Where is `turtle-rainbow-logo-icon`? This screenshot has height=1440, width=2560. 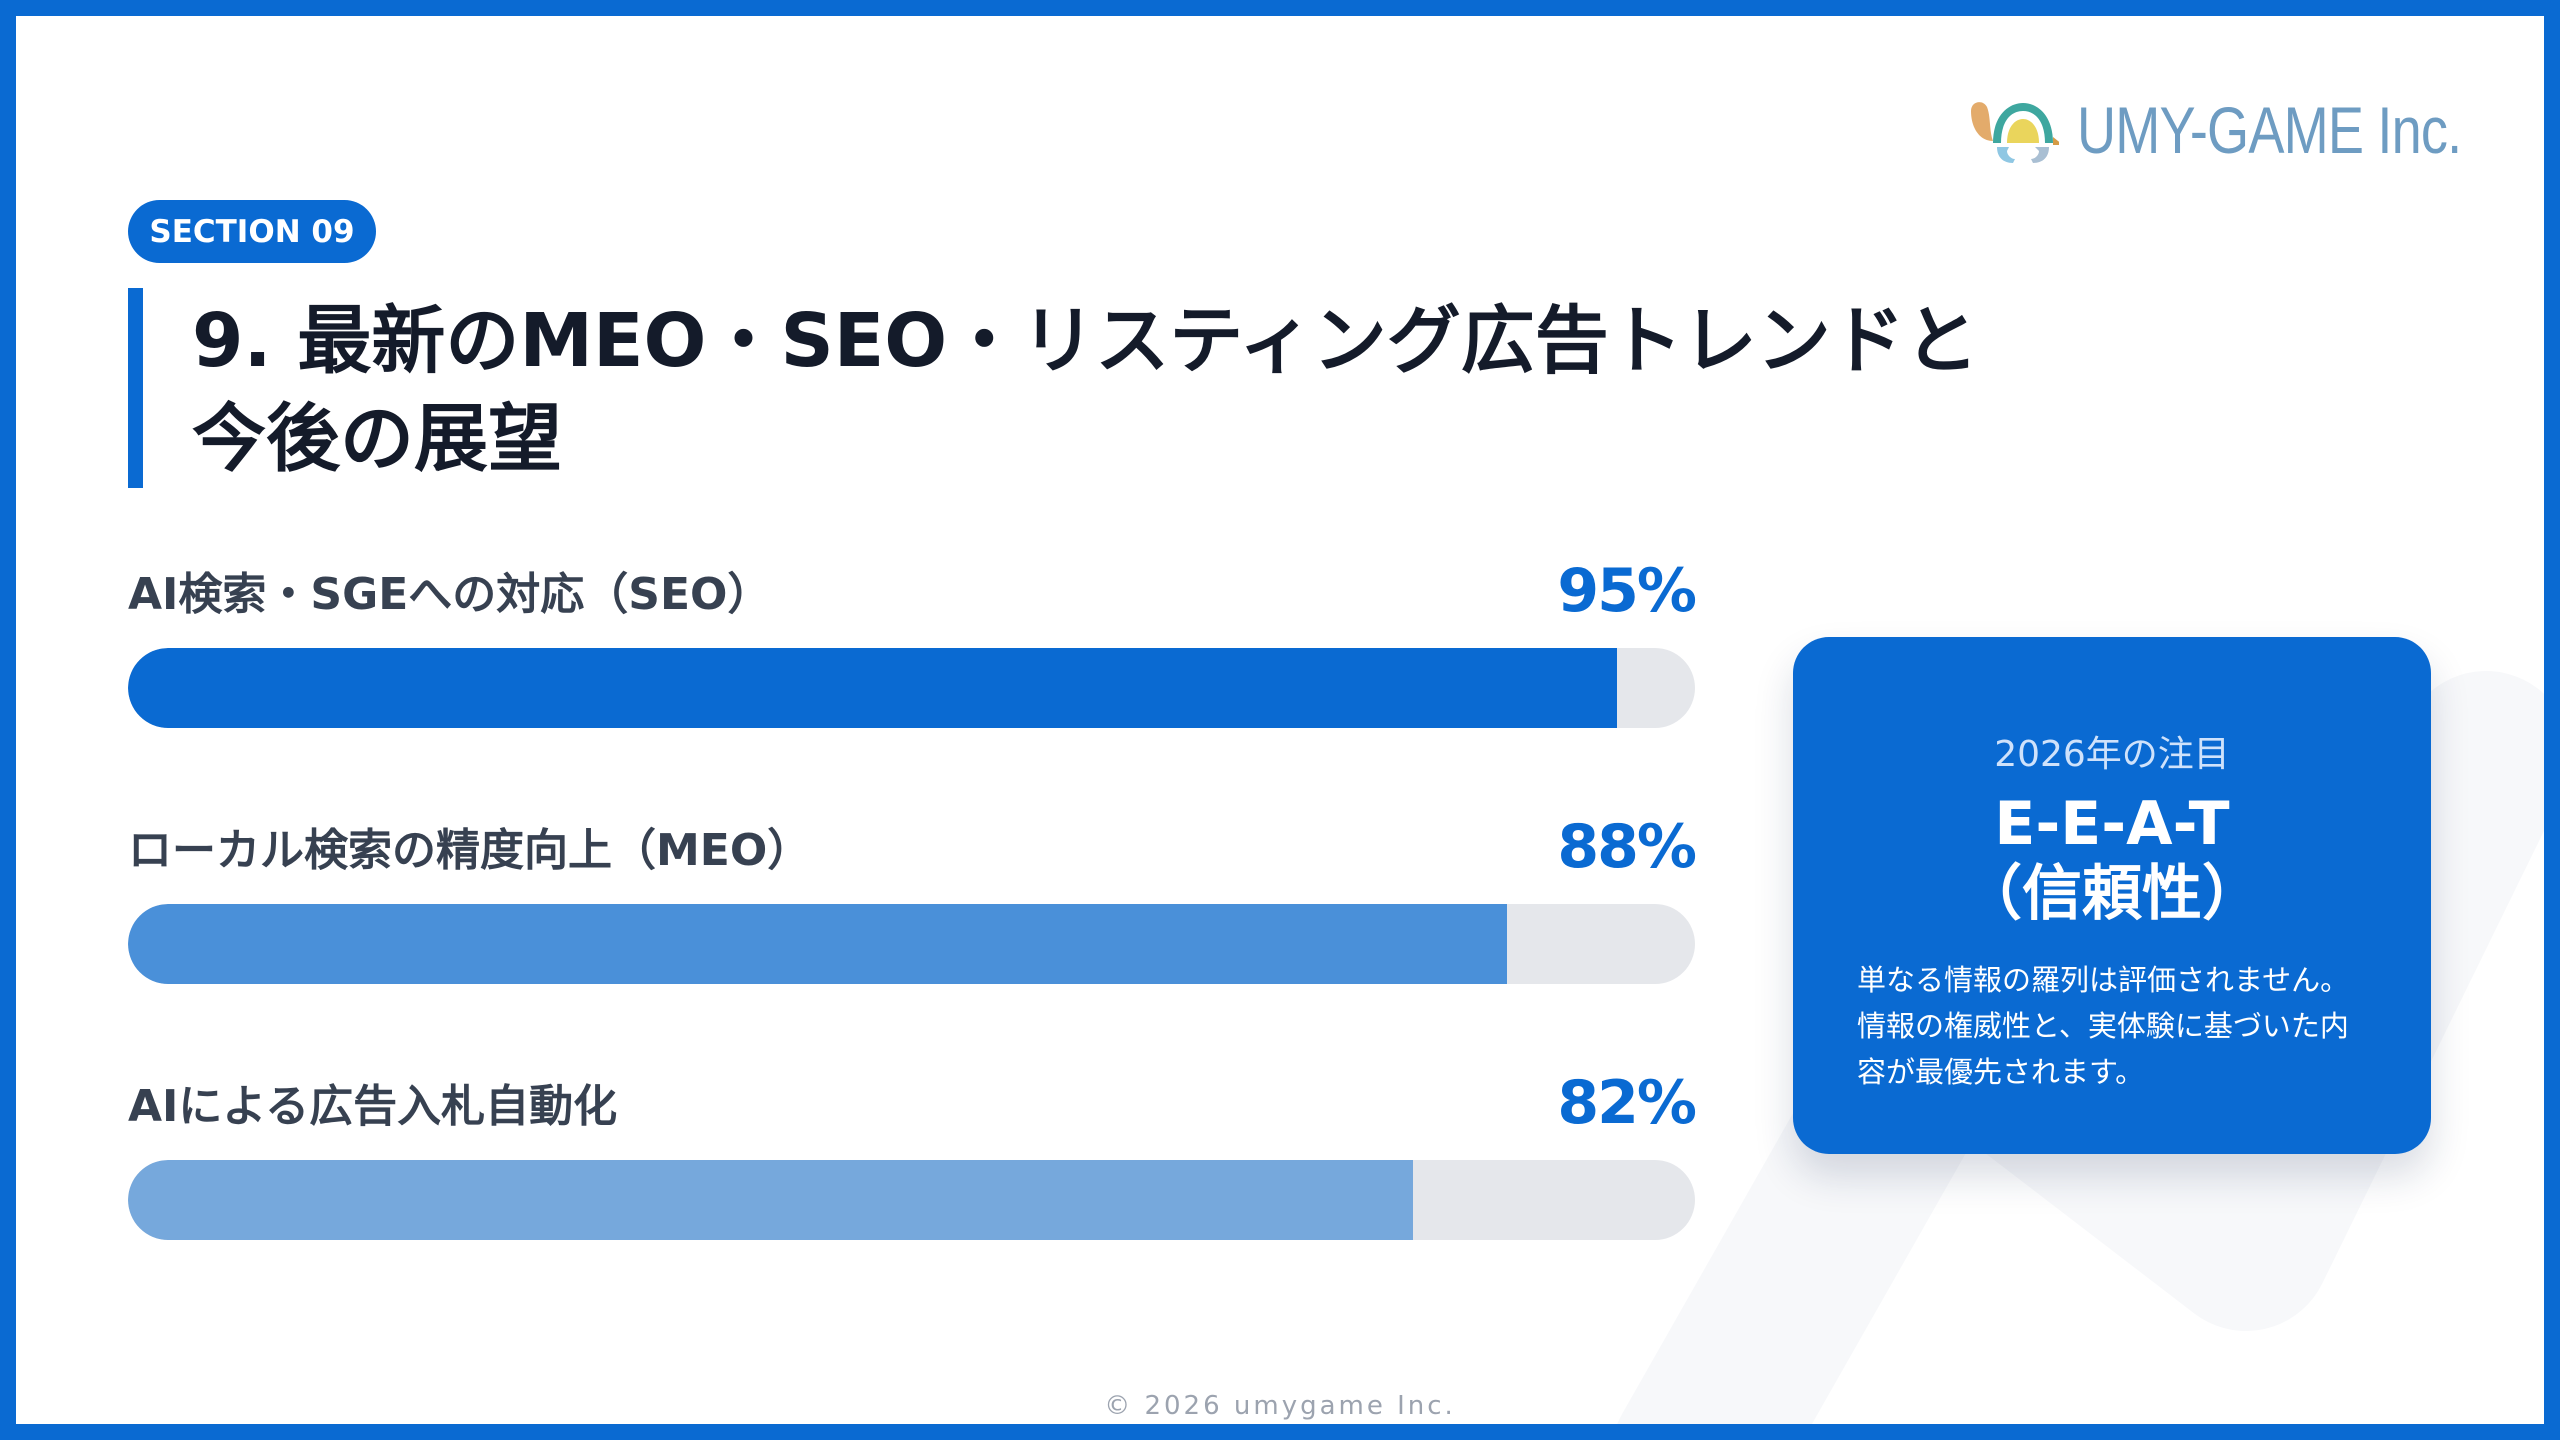 turtle-rainbow-logo-icon is located at coordinates (2015, 132).